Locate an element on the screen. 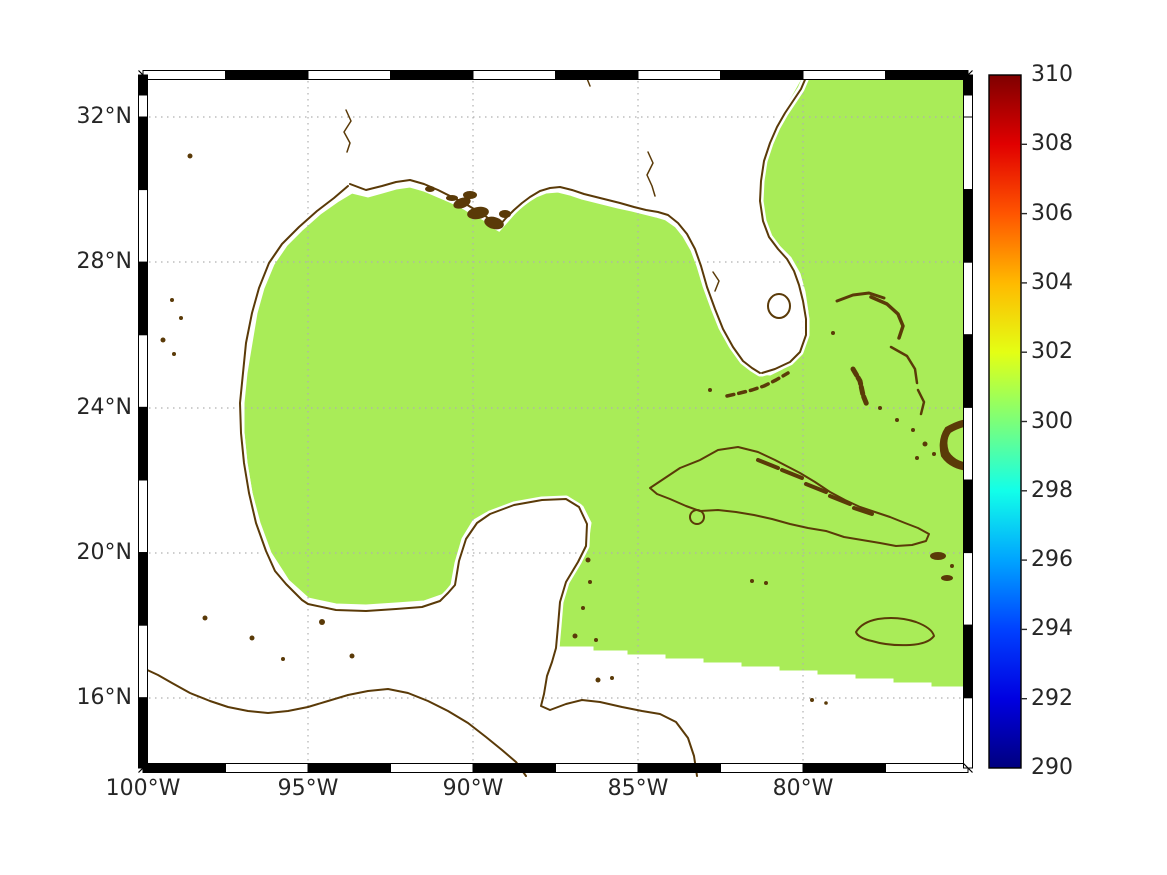 This screenshot has width=1167, height=875. x-tick-label: 100°W is located at coordinates (143, 788).